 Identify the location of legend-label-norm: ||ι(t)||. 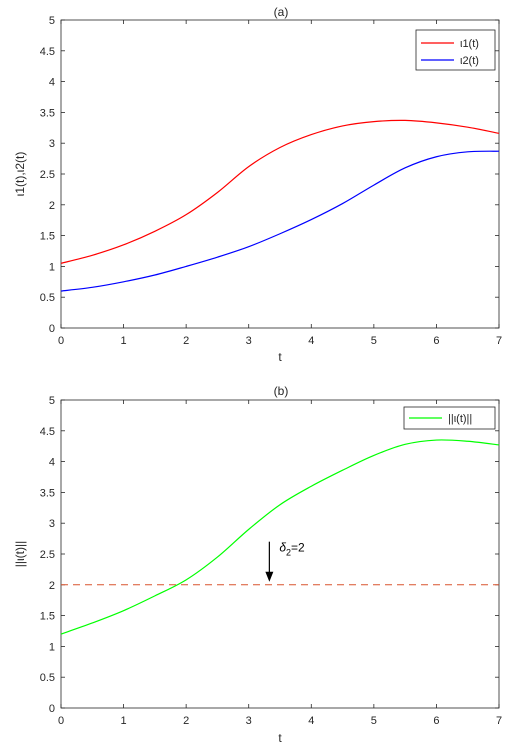
(460, 419).